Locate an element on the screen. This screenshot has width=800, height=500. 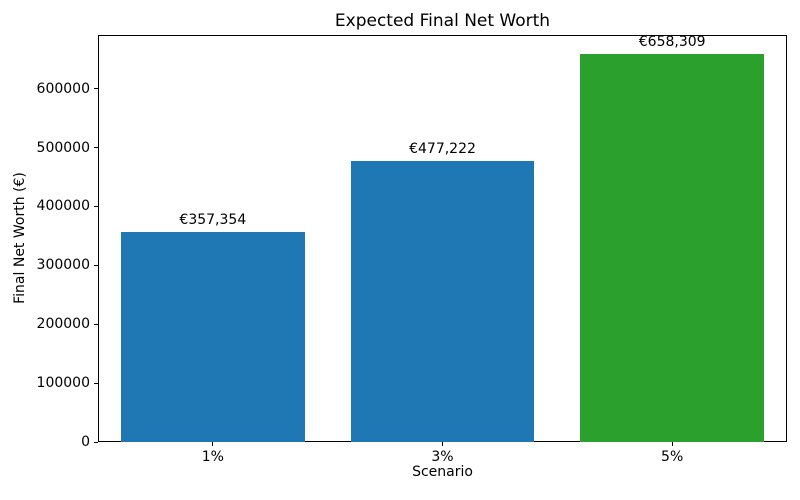
x-tick-label: 1% is located at coordinates (212, 457).